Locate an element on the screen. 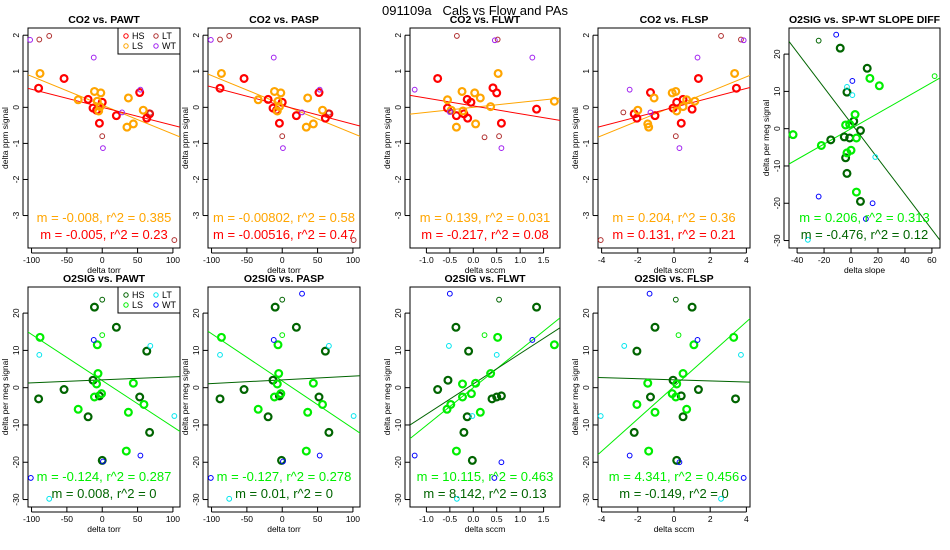 The height and width of the screenshot is (550, 950). fit-annotation: m = 0.008, r^2 = 0 is located at coordinates (103, 493).